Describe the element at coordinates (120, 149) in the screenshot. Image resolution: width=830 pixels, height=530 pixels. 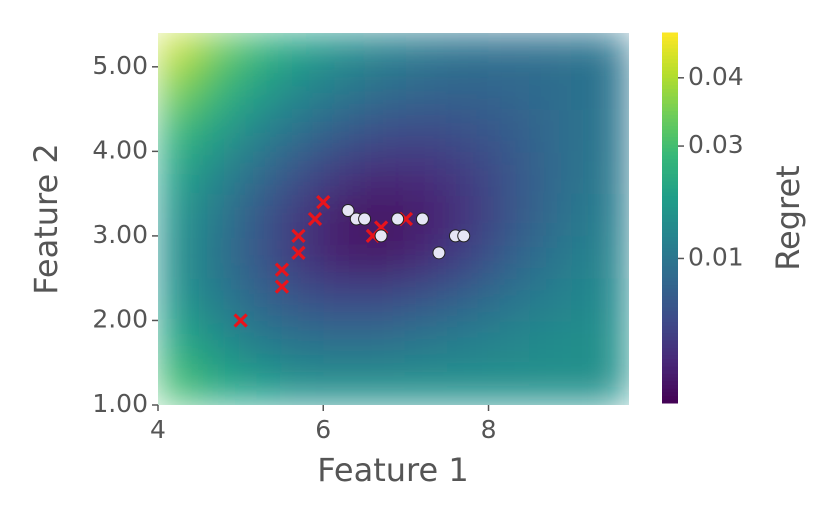
I see `y-tick-label: 4.00` at that location.